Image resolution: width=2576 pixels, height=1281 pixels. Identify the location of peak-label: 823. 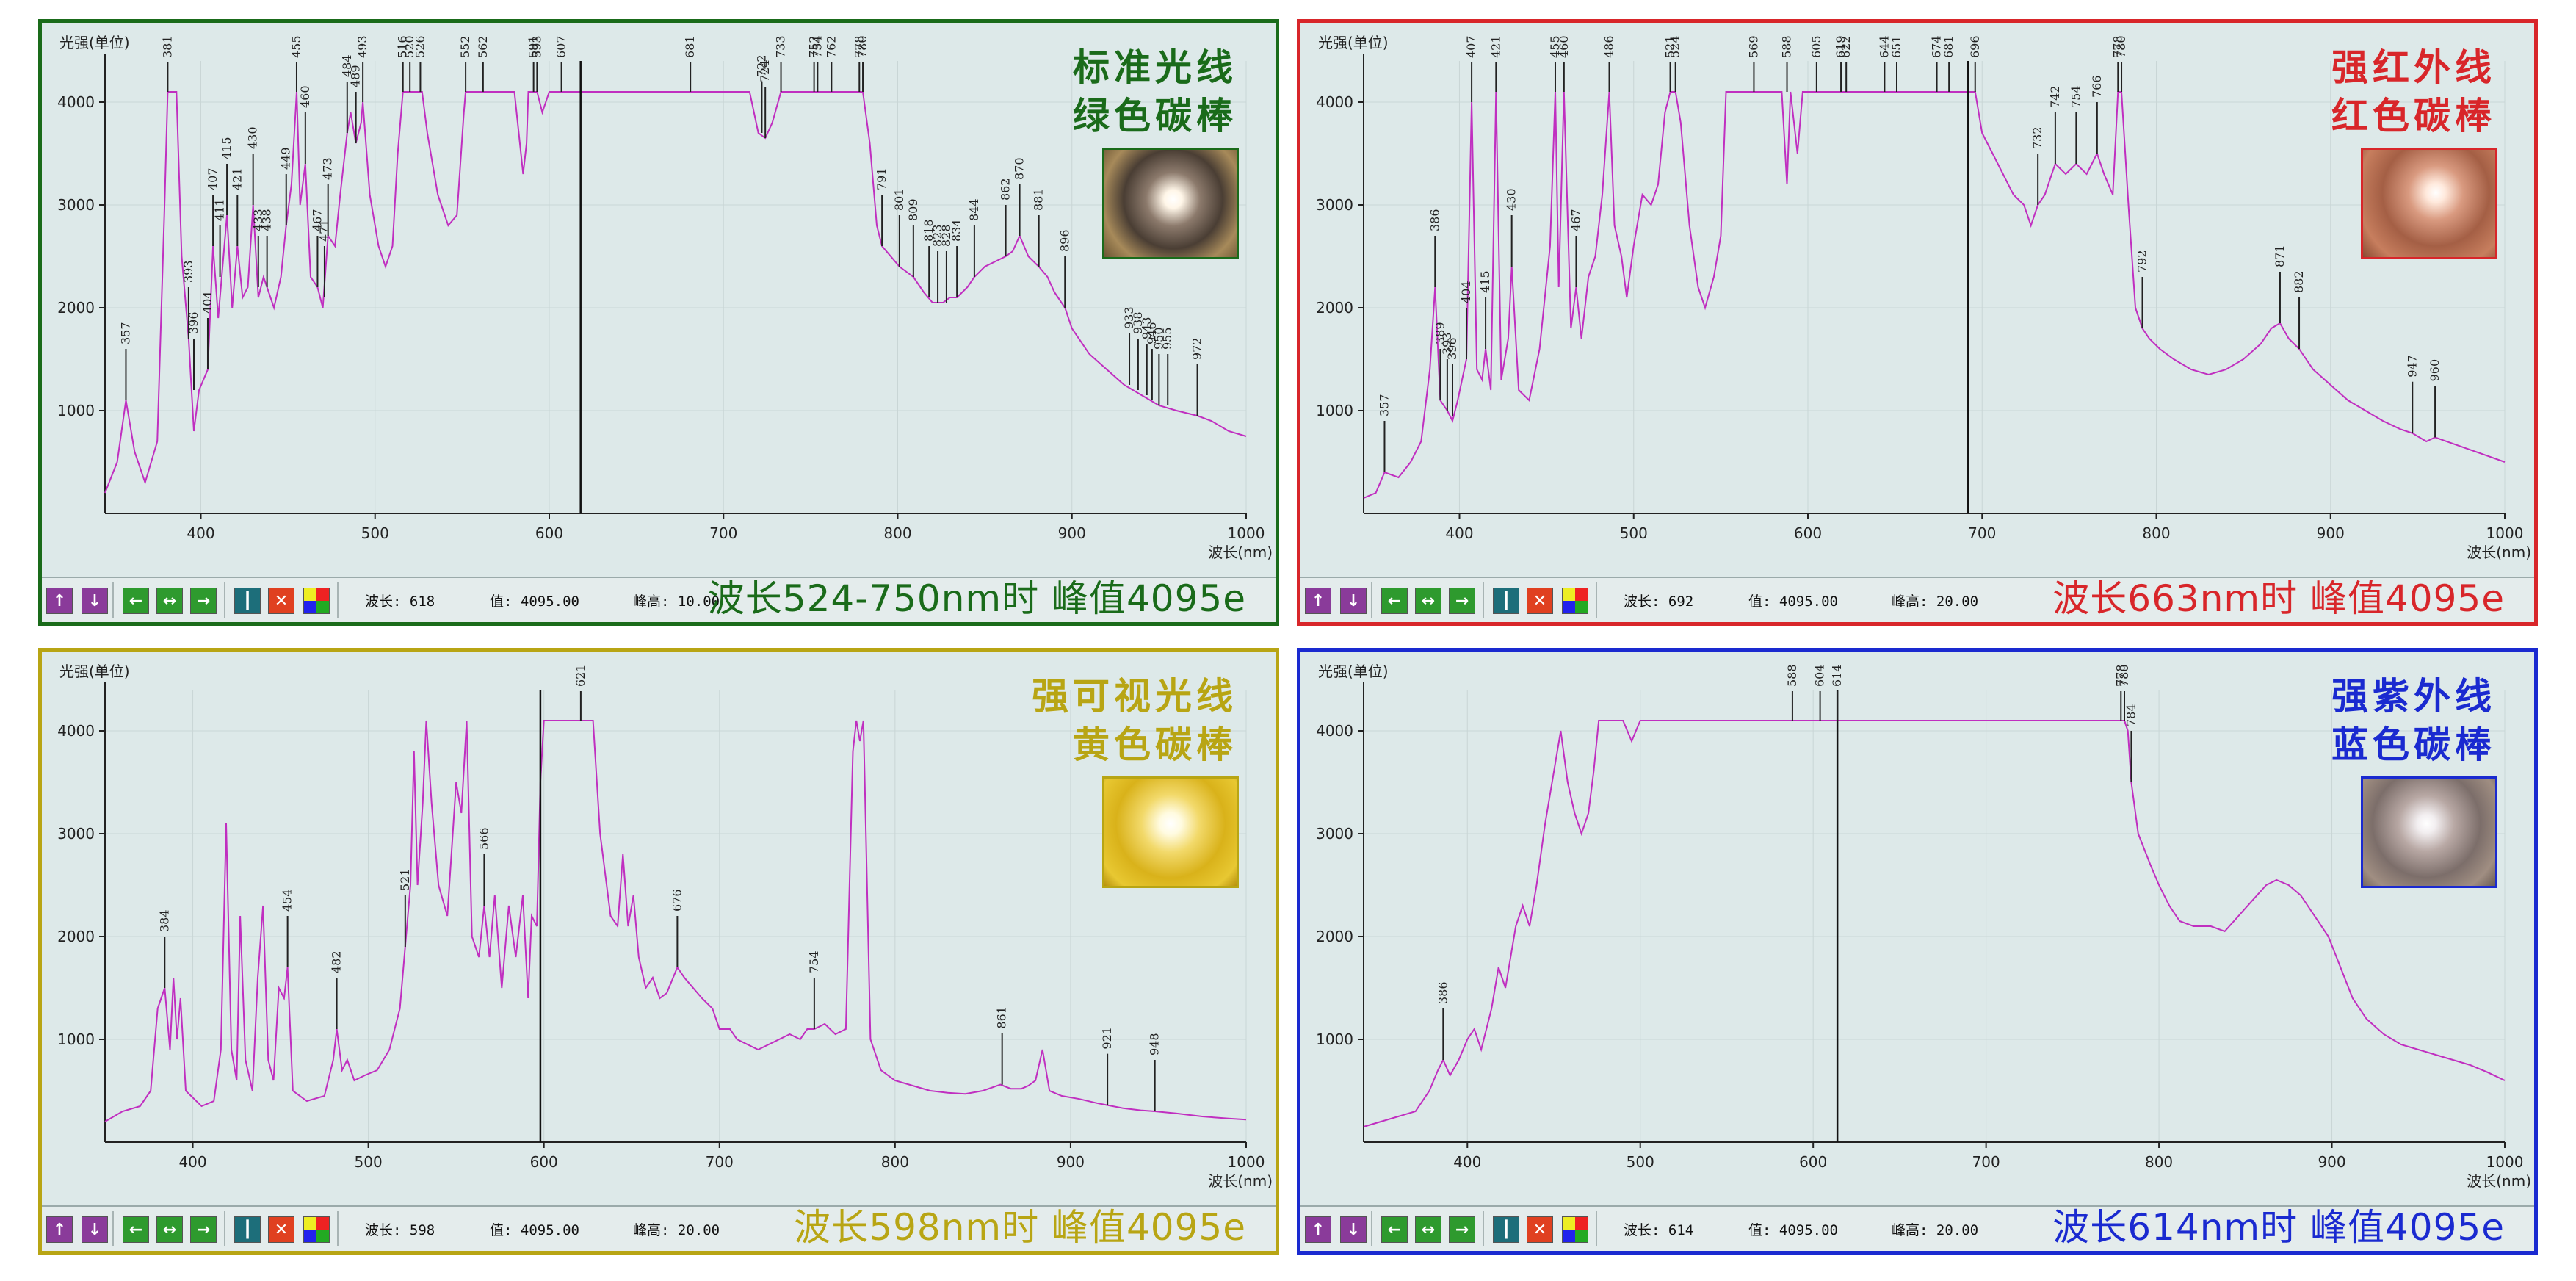
(937, 235).